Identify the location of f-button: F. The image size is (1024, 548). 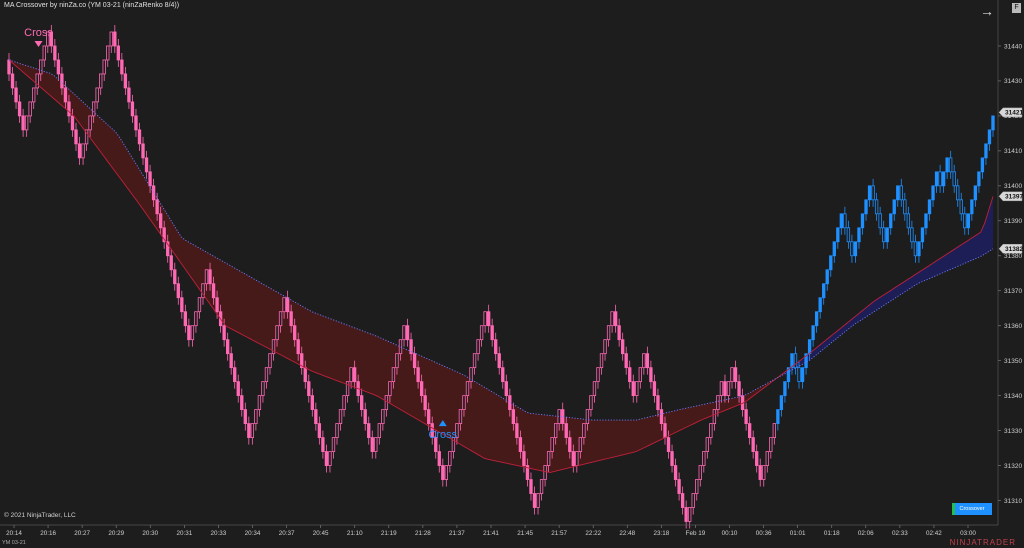
(1016, 8).